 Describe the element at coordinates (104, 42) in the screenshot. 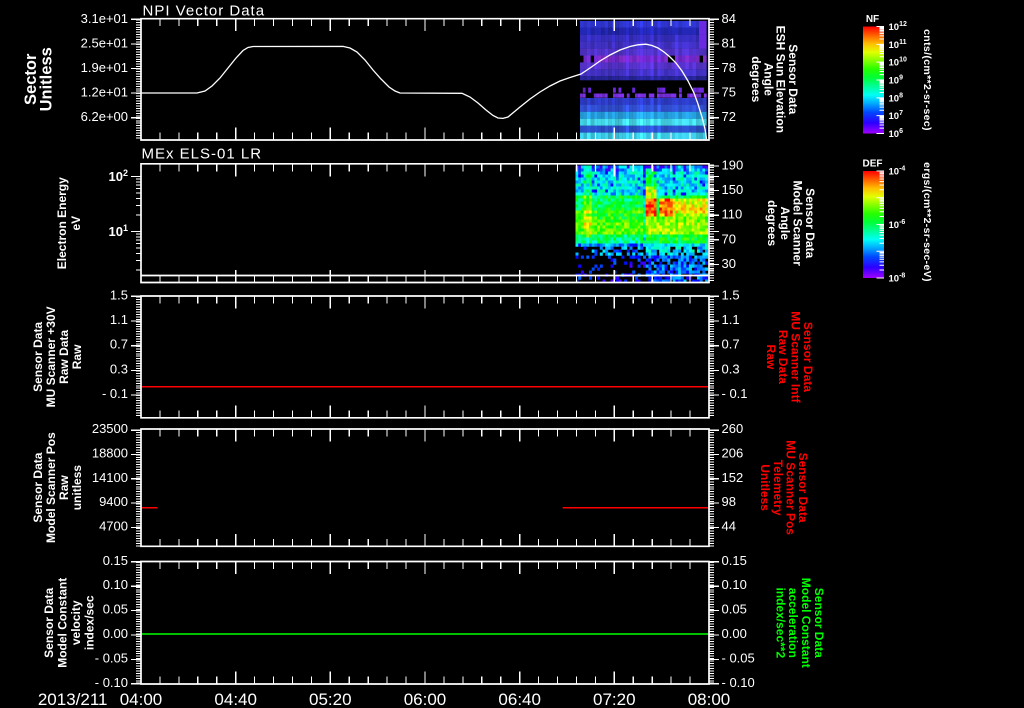

I see `svg-text: 2.5e+01` at that location.